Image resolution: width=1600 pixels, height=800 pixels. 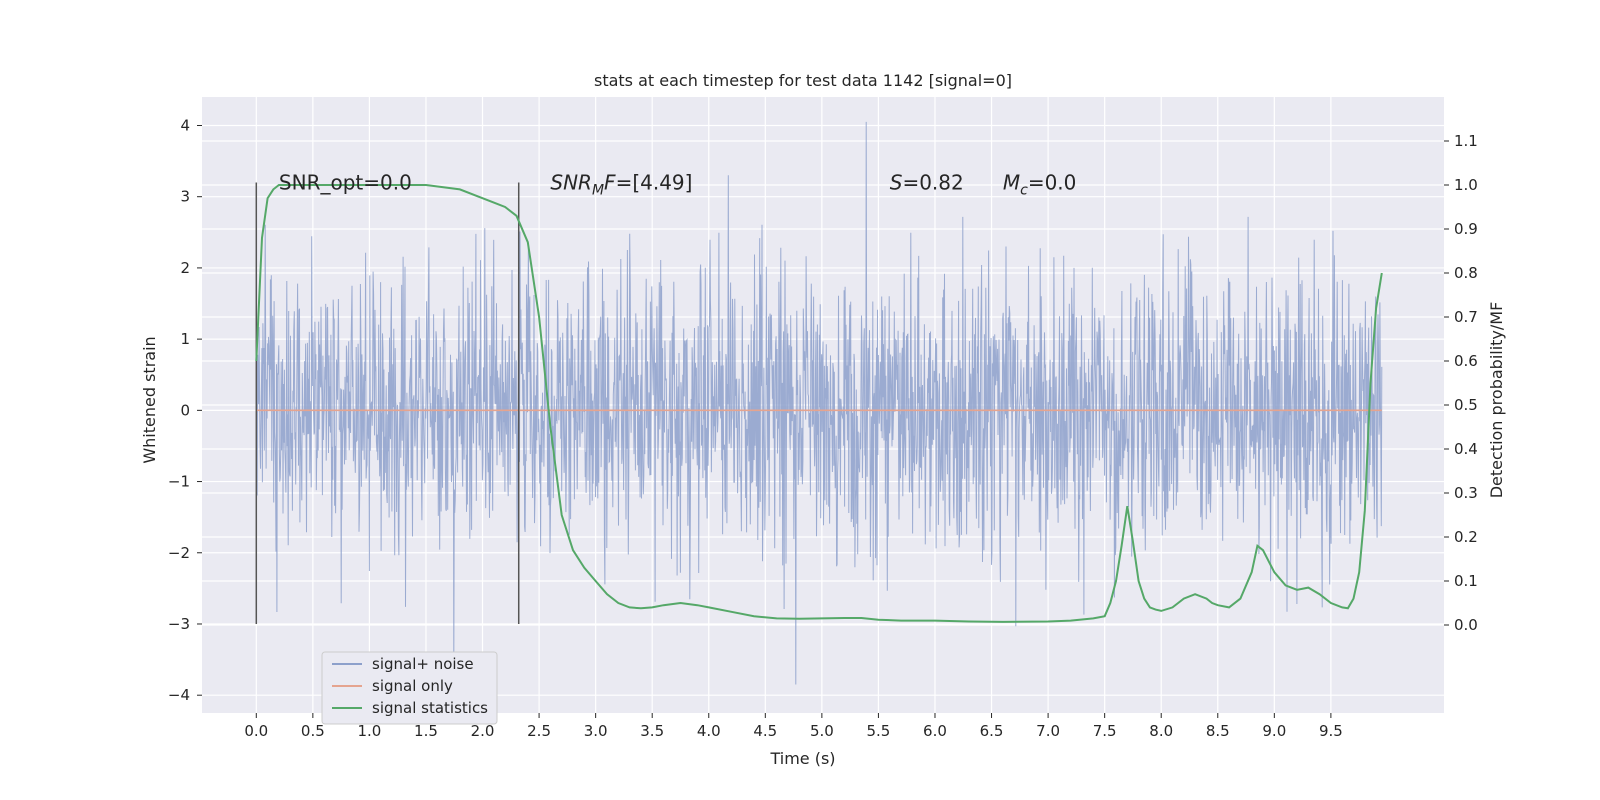 I want to click on x-tick-label-11: 5.5, so click(x=878, y=731).